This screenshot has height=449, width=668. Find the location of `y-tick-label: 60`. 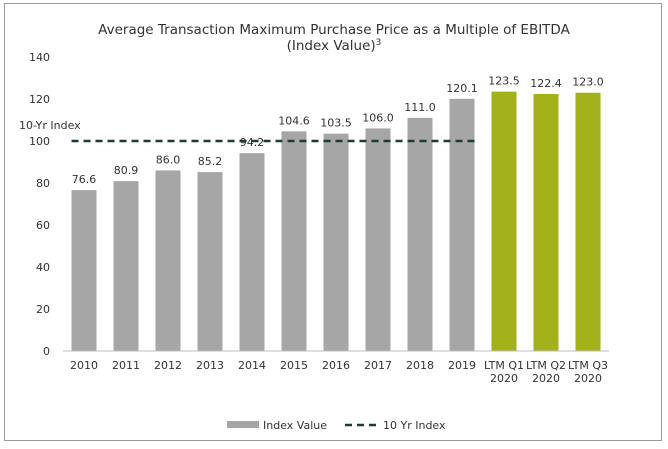

y-tick-label: 60 is located at coordinates (43, 225).